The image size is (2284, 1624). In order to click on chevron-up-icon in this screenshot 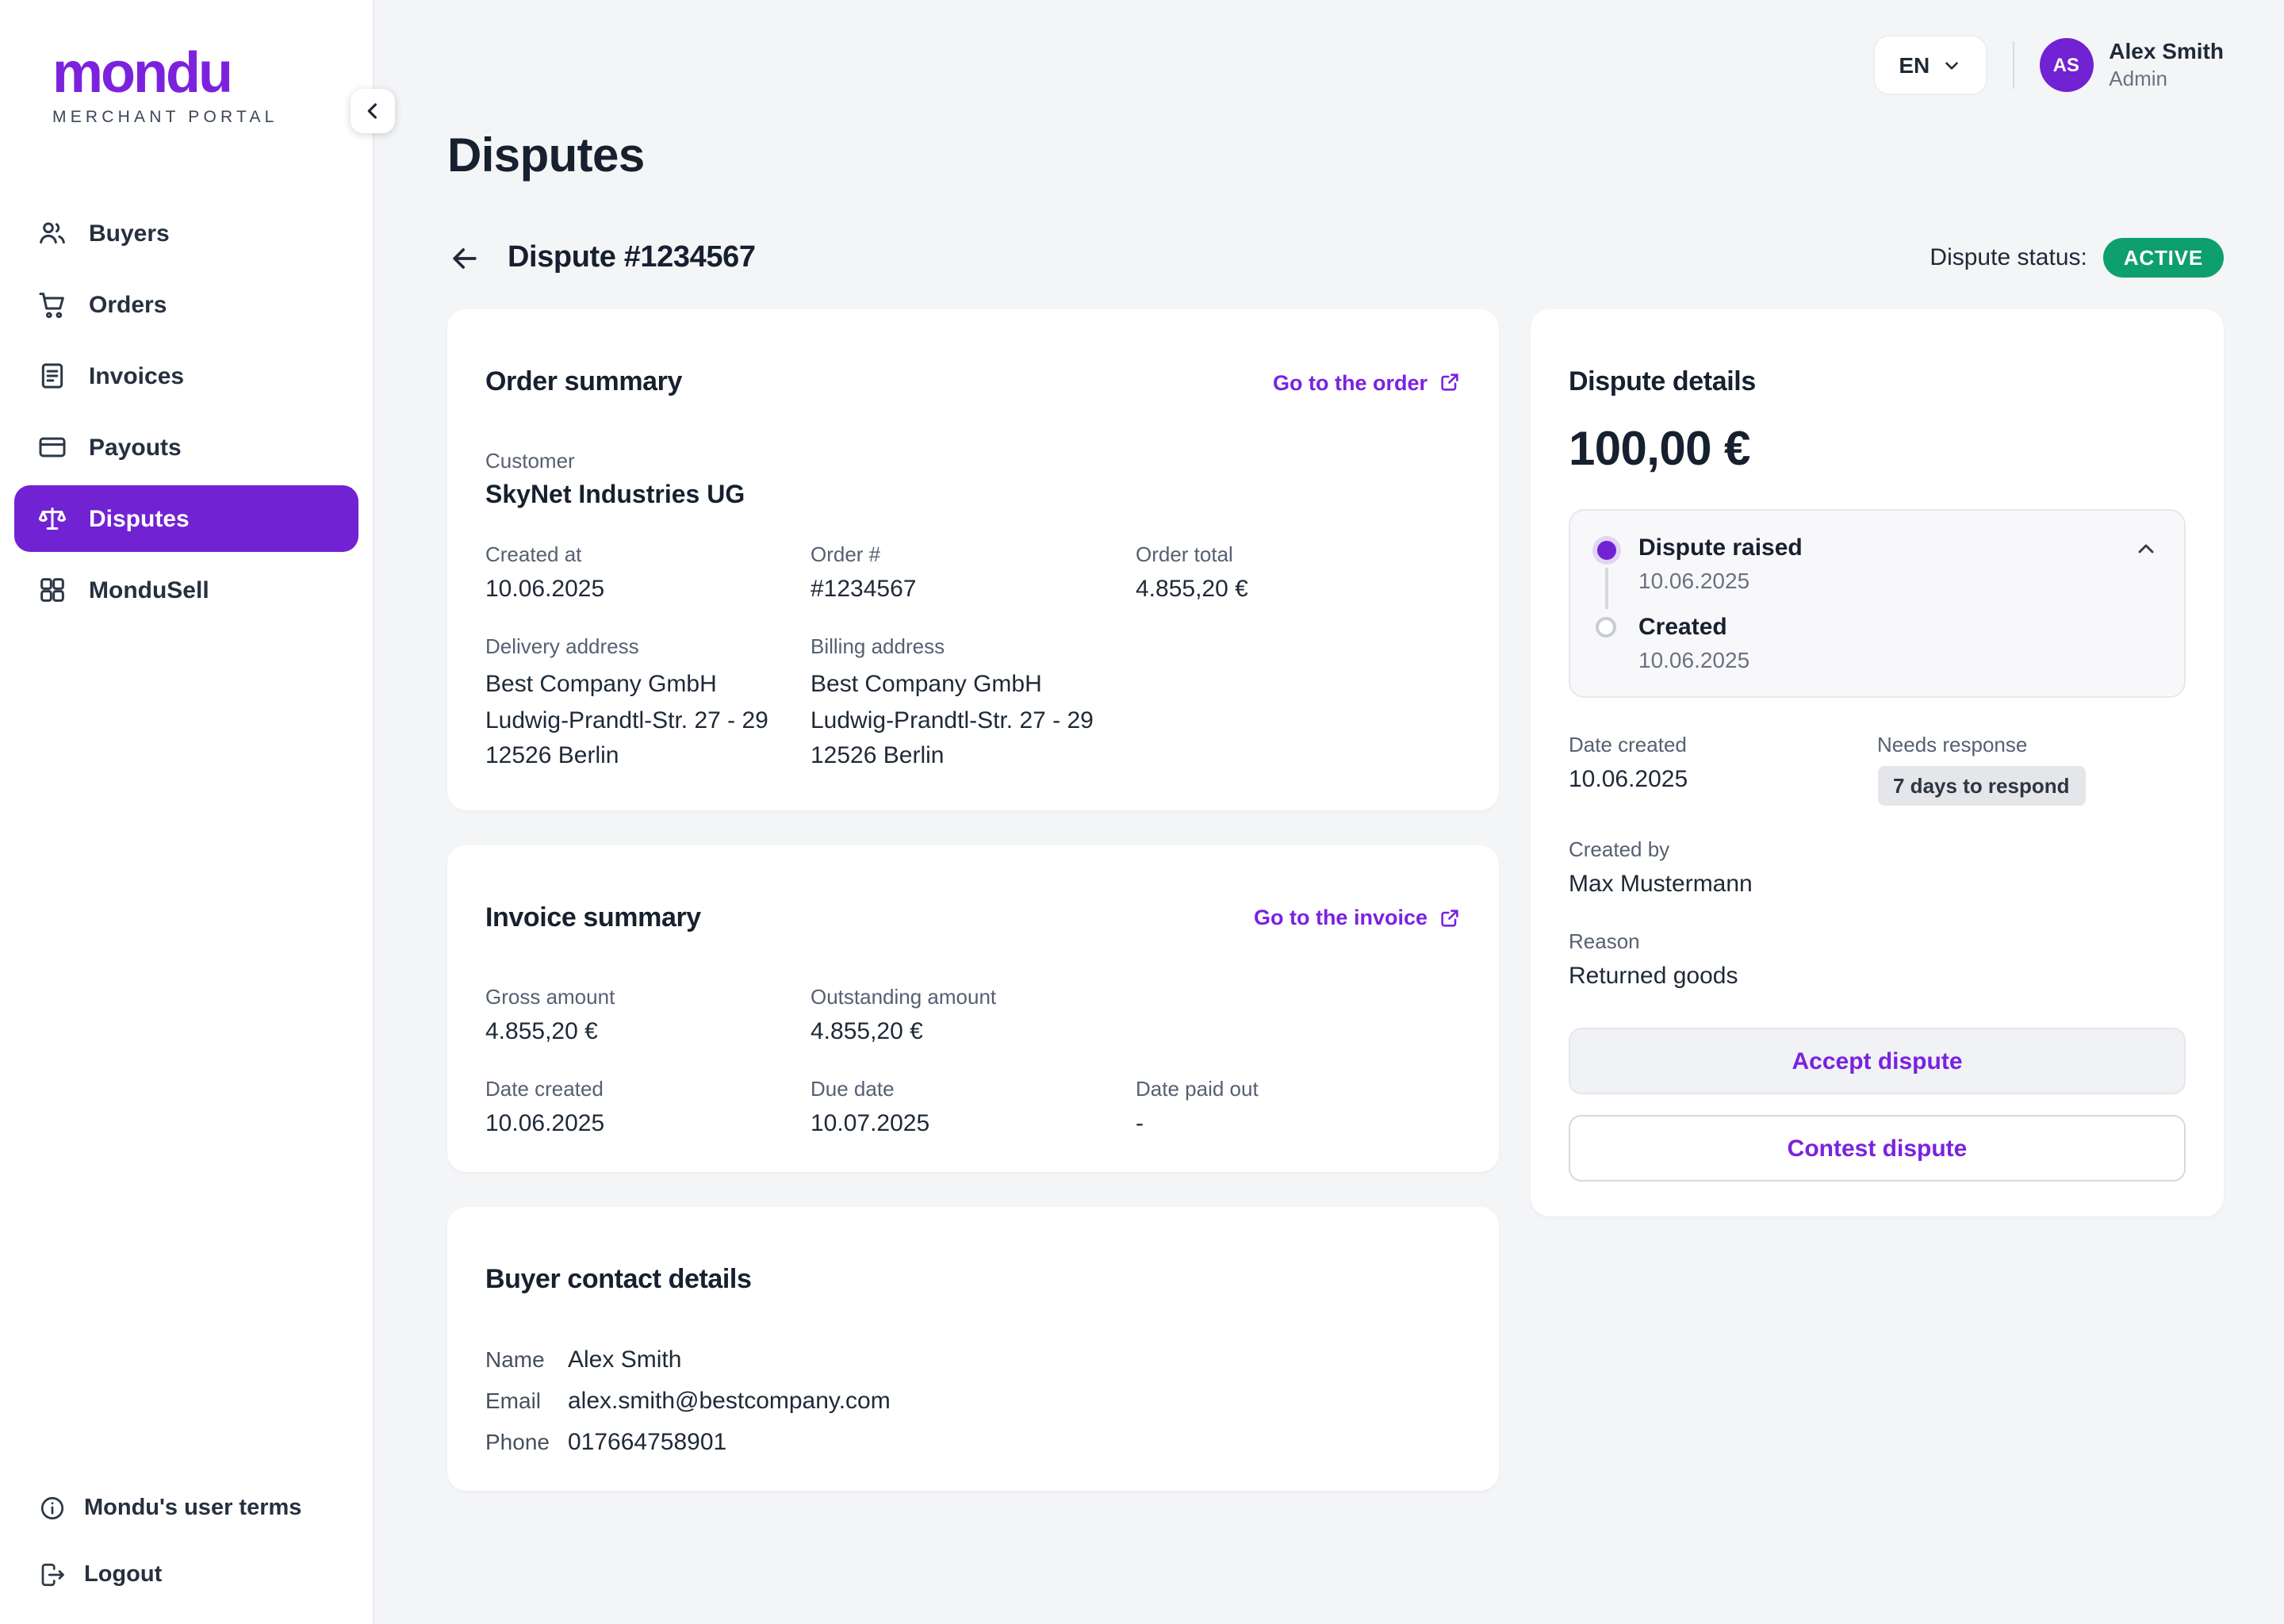, I will do `click(2146, 548)`.